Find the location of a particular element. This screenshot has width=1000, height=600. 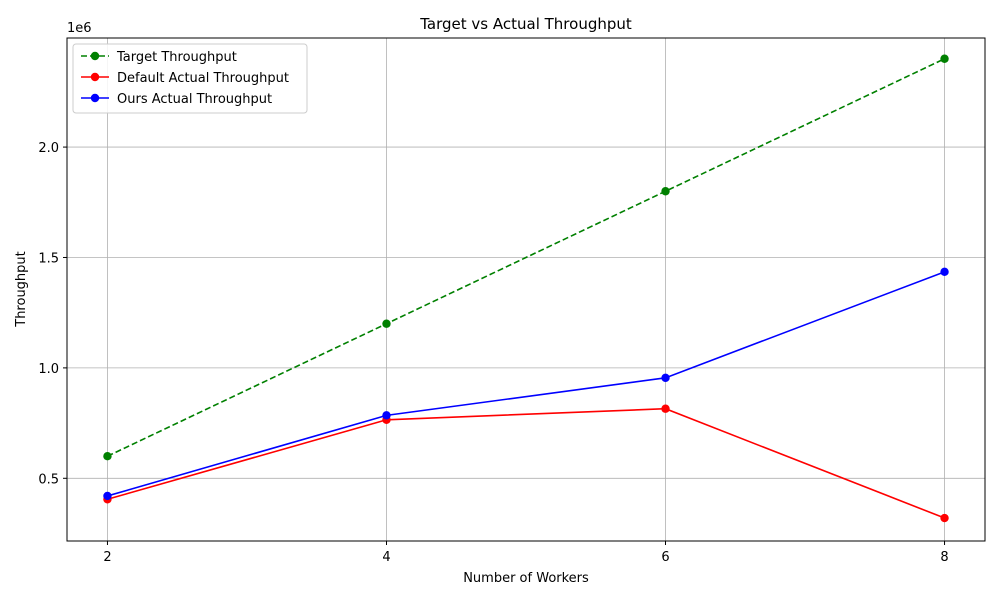

x-tick-label: 6 is located at coordinates (665, 557).